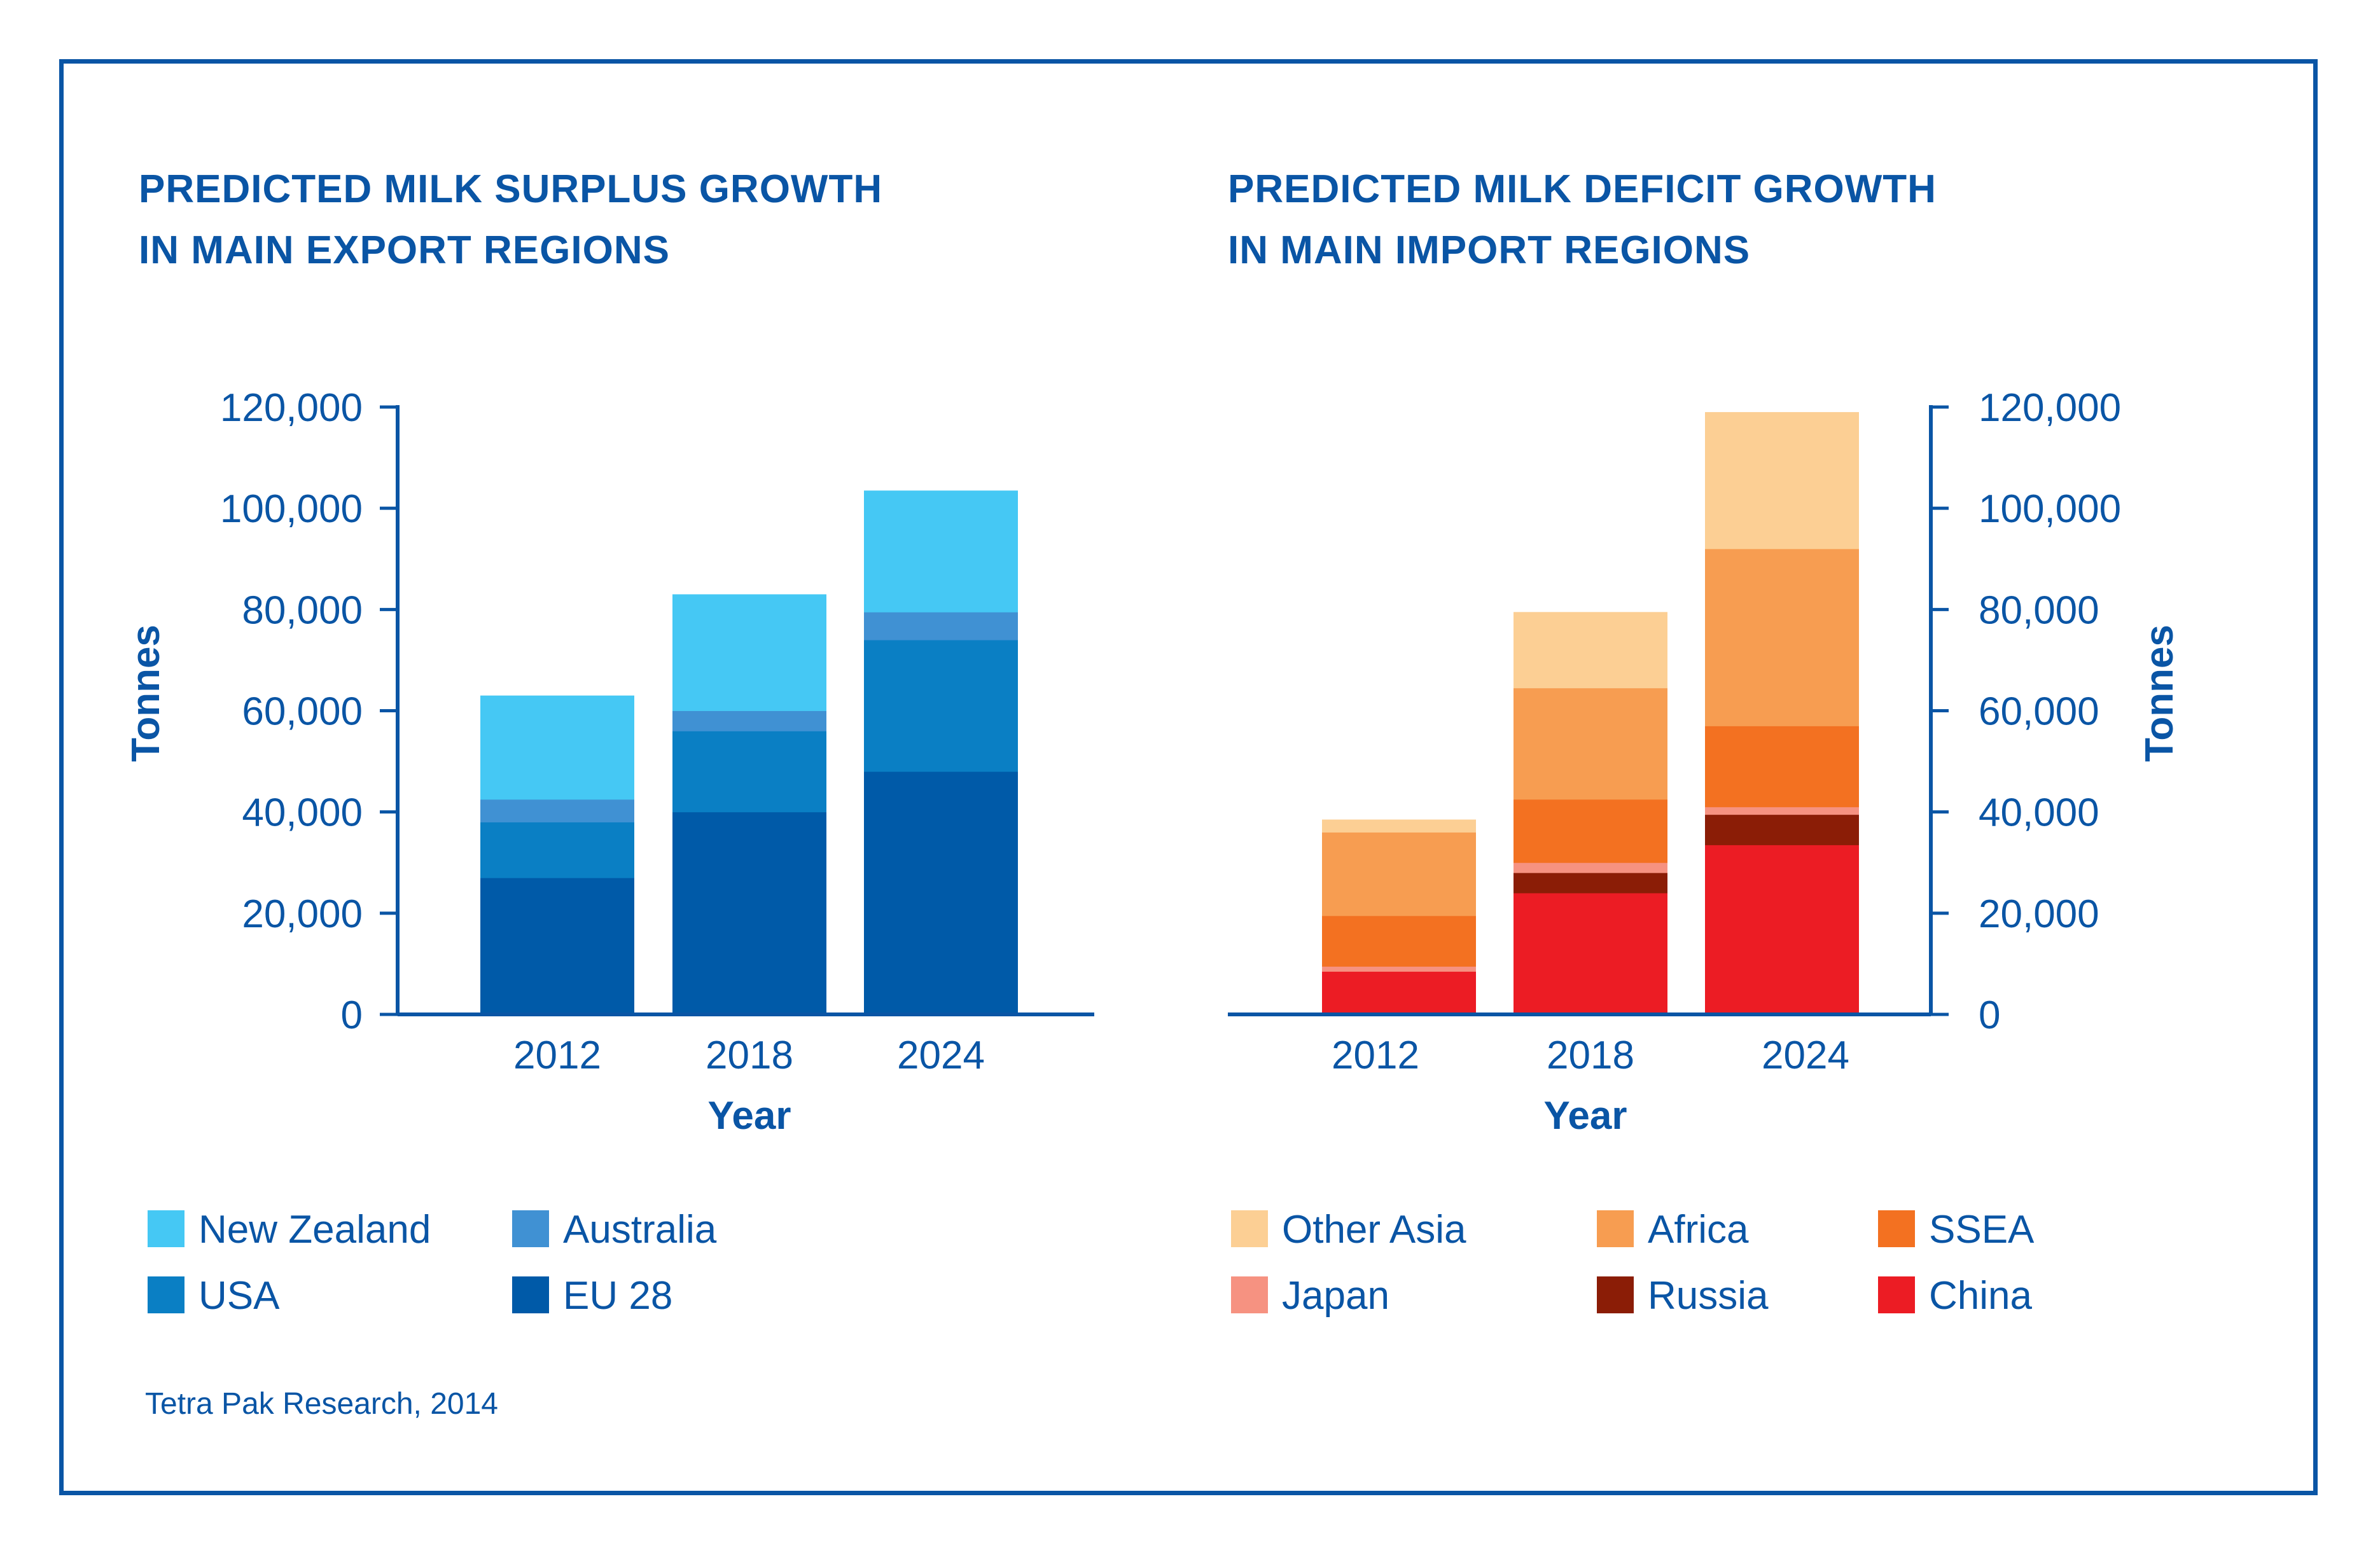  What do you see at coordinates (557, 811) in the screenshot?
I see `surplus-bar-2012-australia` at bounding box center [557, 811].